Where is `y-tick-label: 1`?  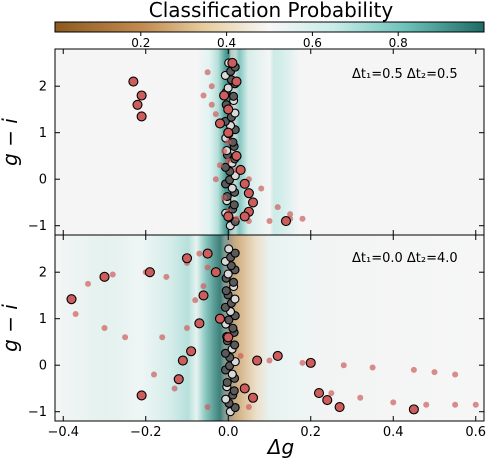
y-tick-label: 1 is located at coordinates (43, 133).